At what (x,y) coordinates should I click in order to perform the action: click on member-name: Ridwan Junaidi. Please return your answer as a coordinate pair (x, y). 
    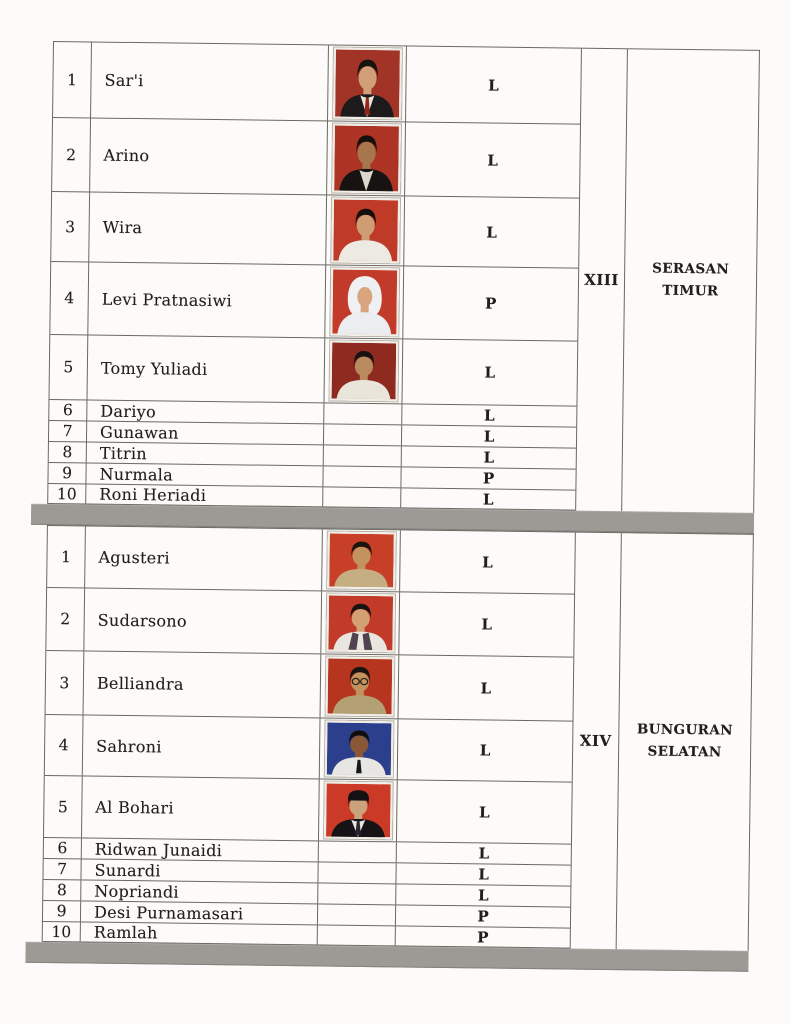
    Looking at the image, I should click on (158, 849).